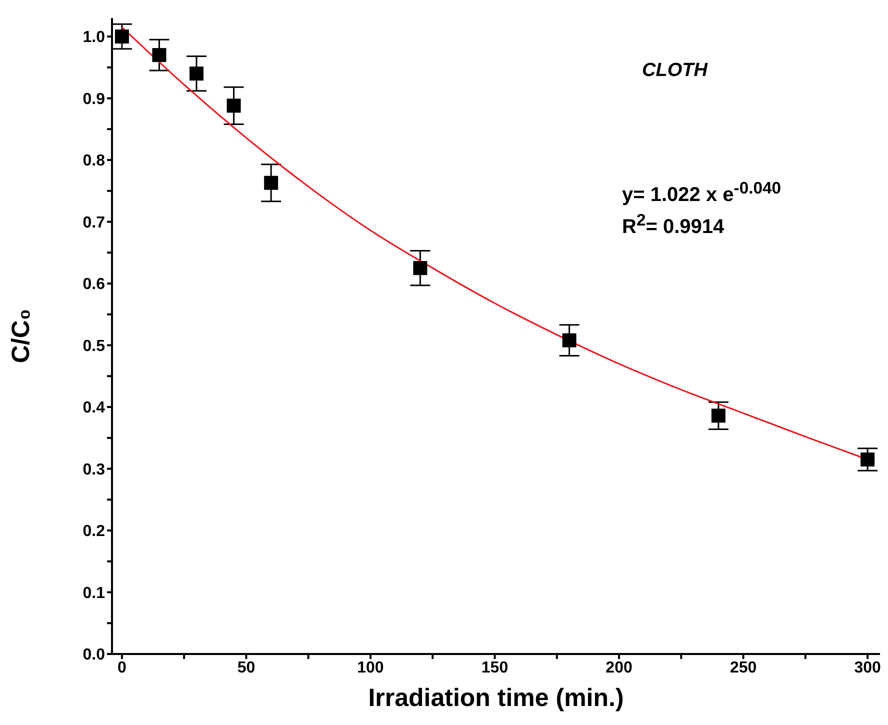 The height and width of the screenshot is (725, 888). What do you see at coordinates (702, 192) in the screenshot?
I see `annotation: y= 1.022 x e$^{-0.040}$` at bounding box center [702, 192].